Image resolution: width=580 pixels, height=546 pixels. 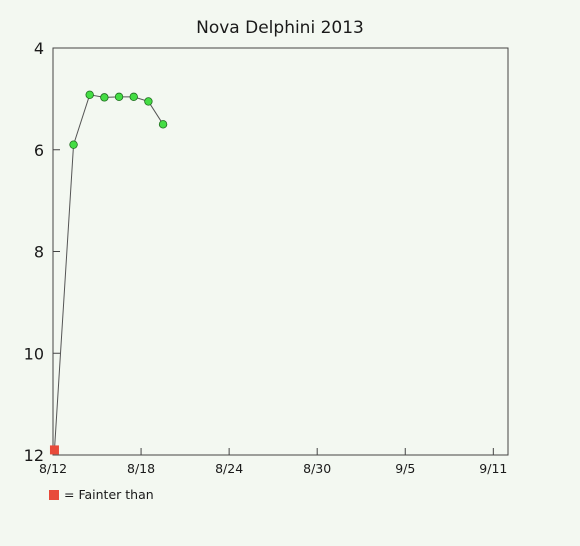 I want to click on y-axis: 4 6 8 10 12, so click(x=42, y=252).